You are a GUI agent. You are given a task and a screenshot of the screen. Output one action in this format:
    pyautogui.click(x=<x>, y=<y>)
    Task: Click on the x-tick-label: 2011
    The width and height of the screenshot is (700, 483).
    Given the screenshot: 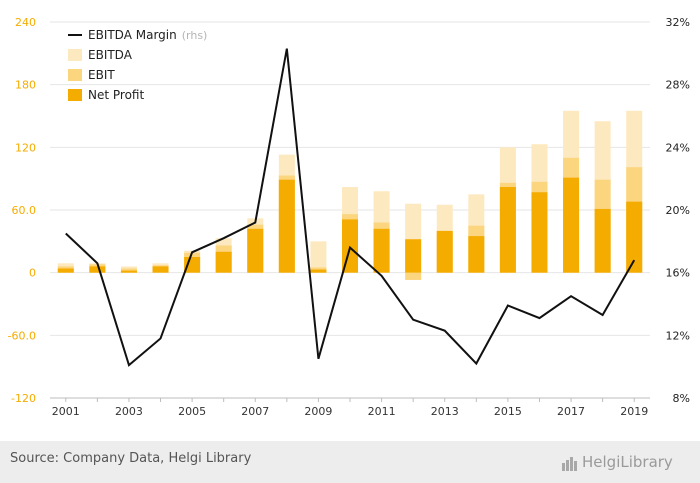 What is the action you would take?
    pyautogui.click(x=382, y=411)
    